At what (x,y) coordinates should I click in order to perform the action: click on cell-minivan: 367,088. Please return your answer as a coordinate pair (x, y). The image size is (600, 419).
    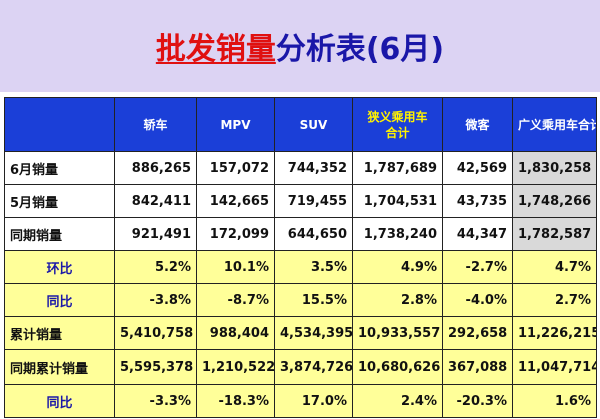
    Looking at the image, I should click on (477, 367).